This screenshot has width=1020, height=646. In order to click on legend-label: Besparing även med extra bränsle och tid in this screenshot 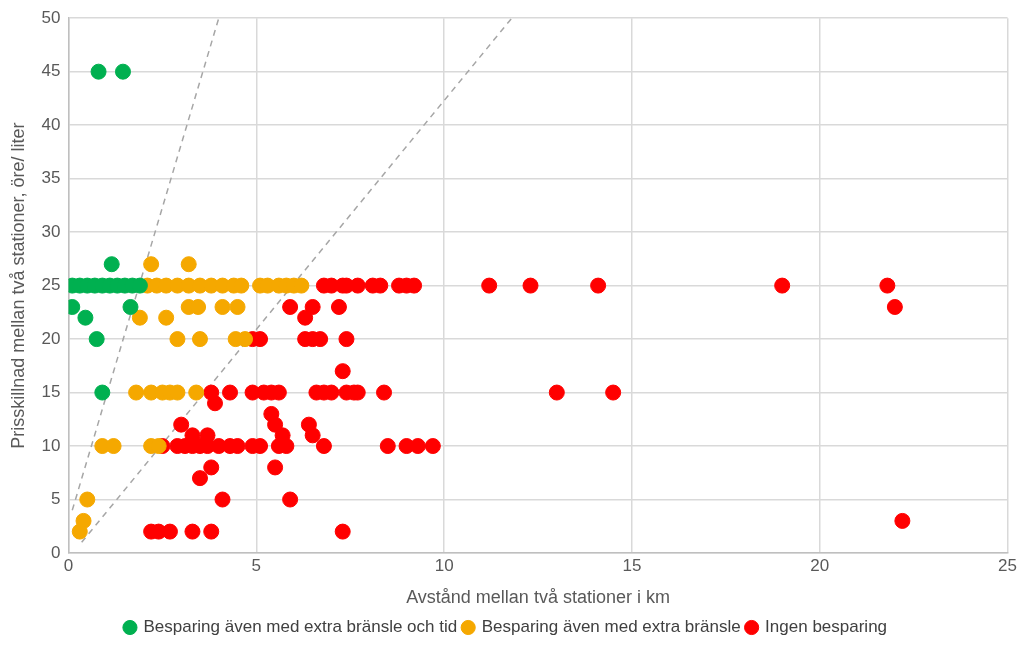, I will do `click(300, 627)`.